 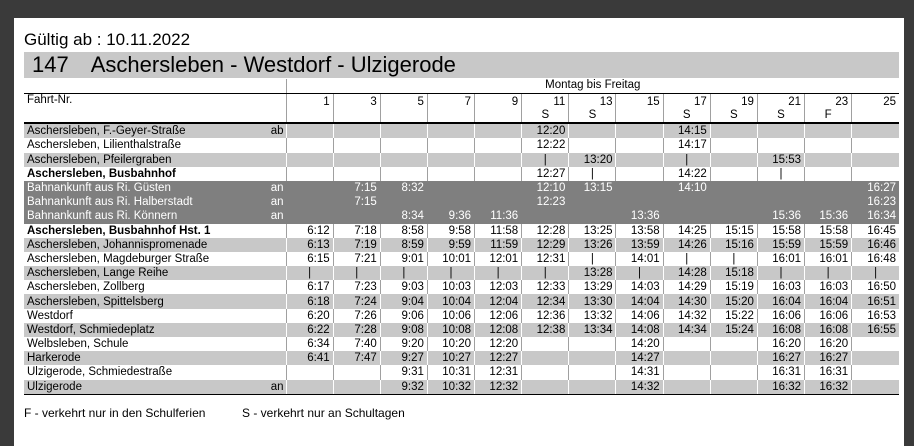 What do you see at coordinates (639, 372) in the screenshot?
I see `time: 14:31` at bounding box center [639, 372].